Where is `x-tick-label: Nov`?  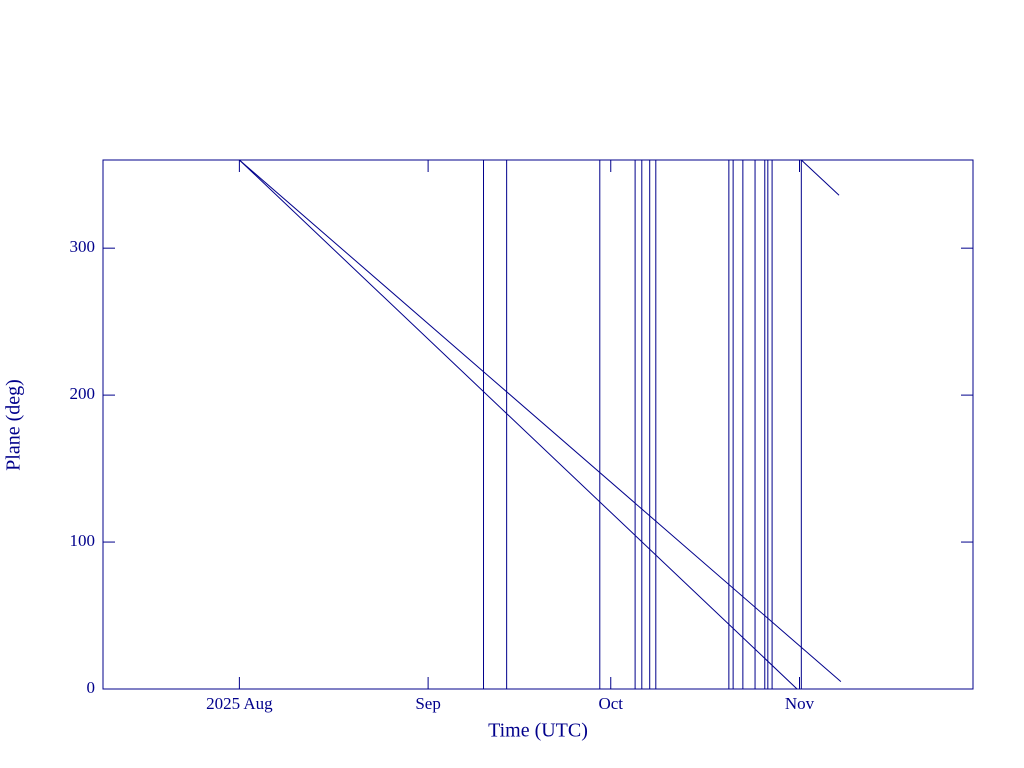 x-tick-label: Nov is located at coordinates (800, 703).